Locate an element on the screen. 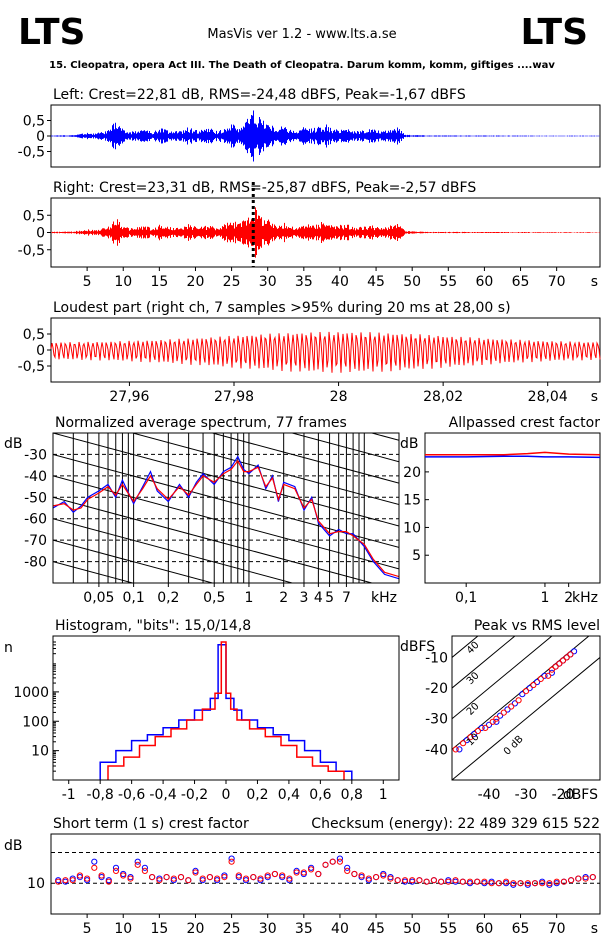 The height and width of the screenshot is (946, 606). x-tick-label: -0,6 is located at coordinates (131, 795).